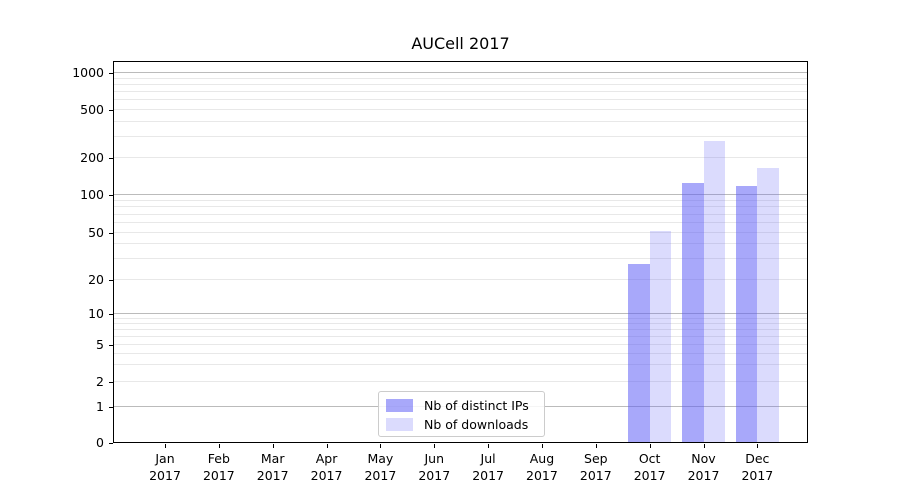 This screenshot has height=500, width=900. I want to click on legend: Nb of distinct IPs Nb of downloads, so click(461, 414).